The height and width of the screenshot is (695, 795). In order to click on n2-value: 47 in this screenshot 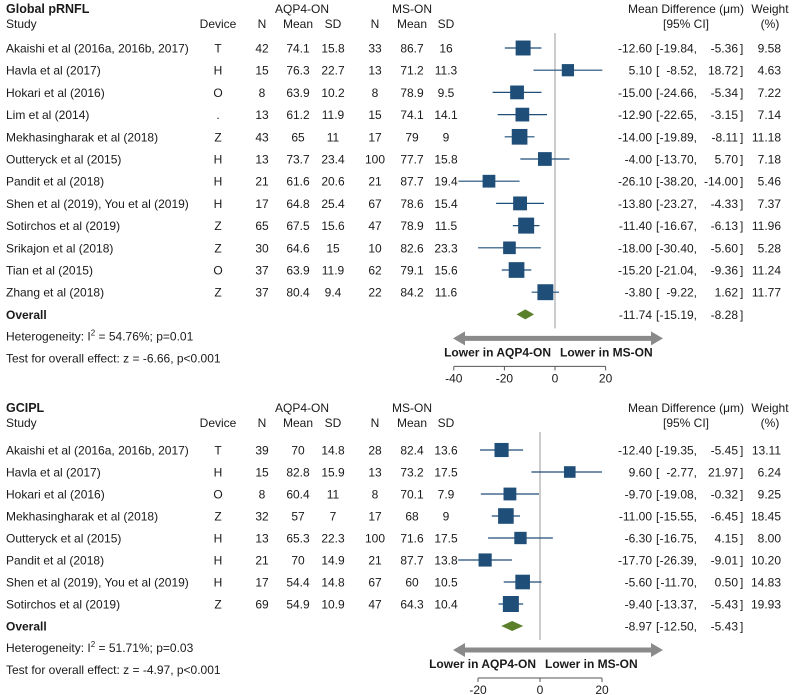, I will do `click(375, 226)`.